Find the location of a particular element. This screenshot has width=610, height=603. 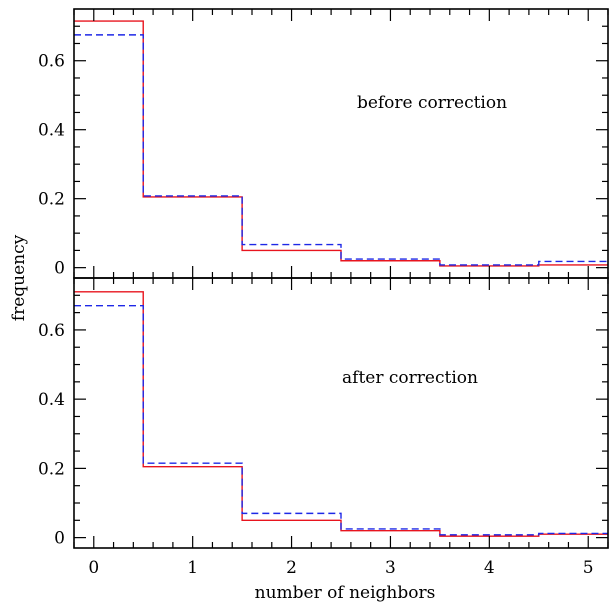

panel-annotation: before correction is located at coordinates (432, 103).